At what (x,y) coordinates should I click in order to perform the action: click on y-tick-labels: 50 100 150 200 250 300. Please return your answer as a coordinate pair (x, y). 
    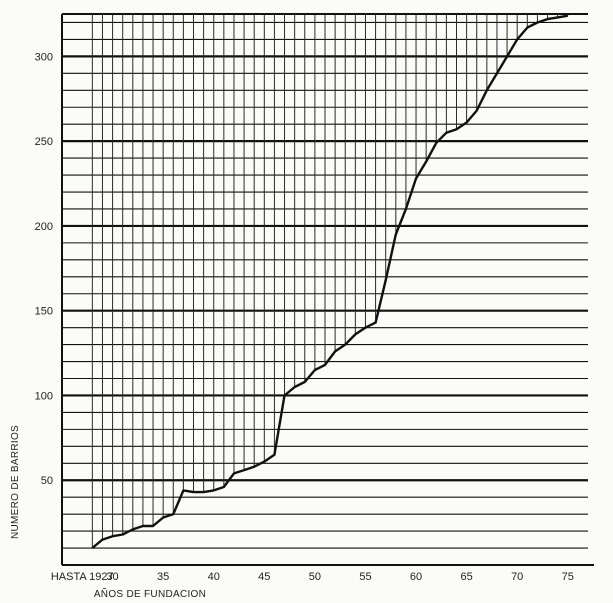
    Looking at the image, I should click on (44, 269).